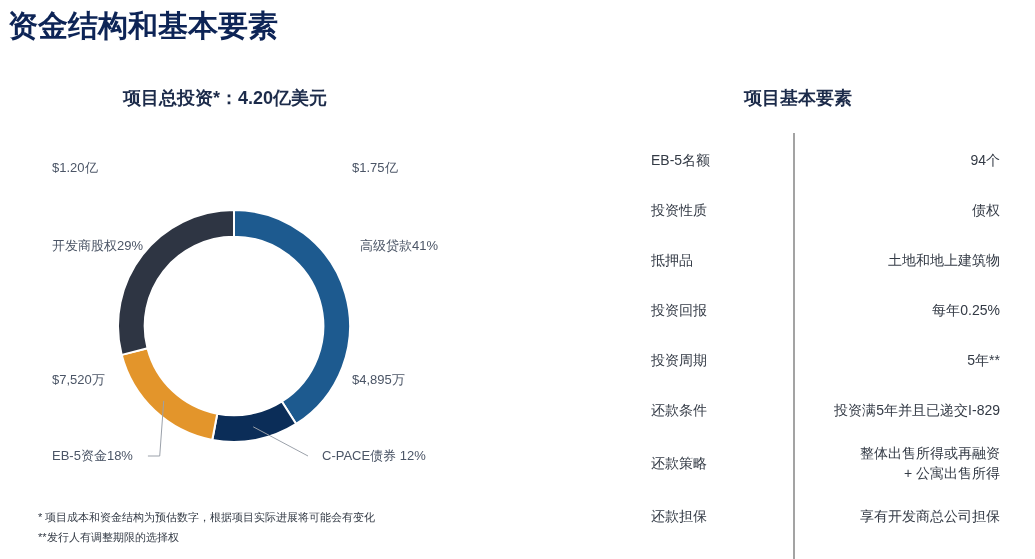  I want to click on chart-subtitle: 项目总投资*：4.20亿美元, so click(224, 98).